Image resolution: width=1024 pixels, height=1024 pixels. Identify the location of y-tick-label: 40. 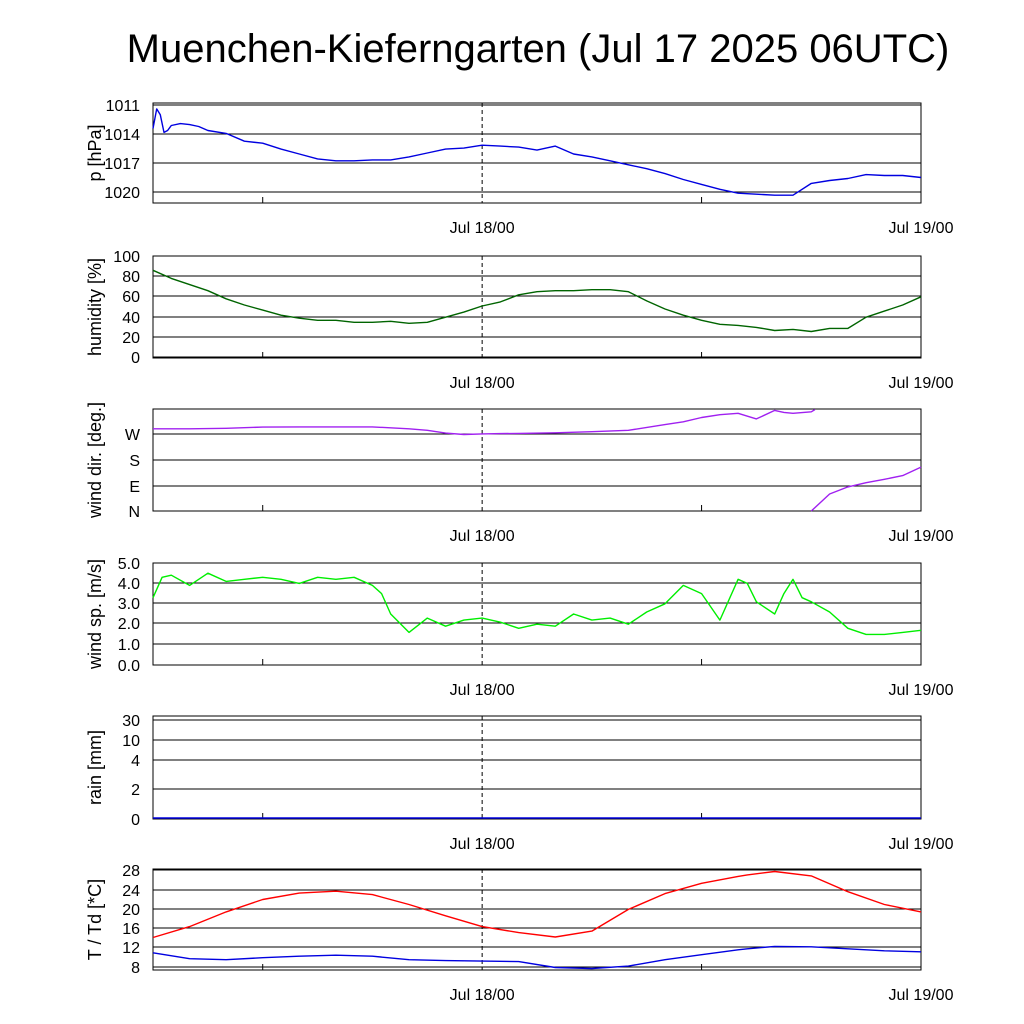
(131, 318).